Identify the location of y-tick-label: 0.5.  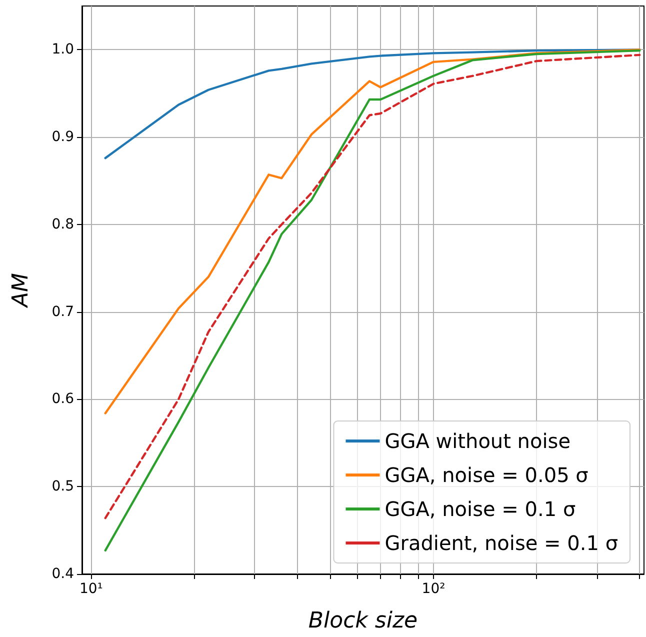
(63, 486).